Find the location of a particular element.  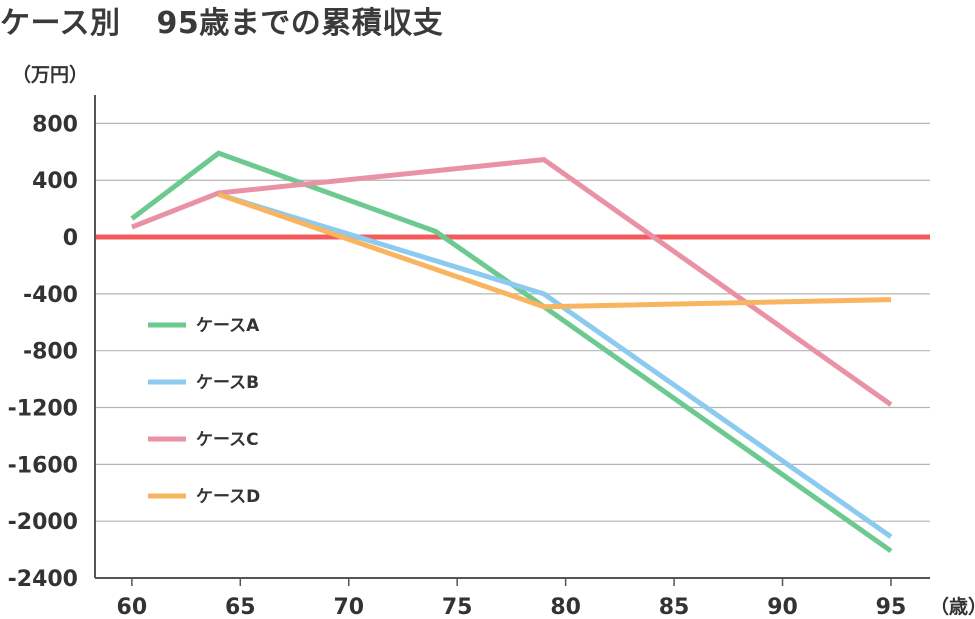

y-tick-label: 400 is located at coordinates (55, 181).